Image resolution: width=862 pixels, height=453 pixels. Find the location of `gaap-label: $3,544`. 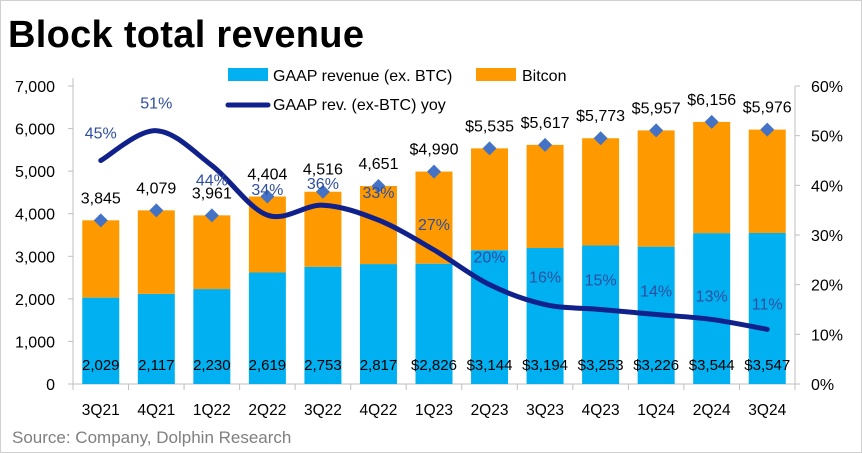

gaap-label: $3,544 is located at coordinates (712, 365).